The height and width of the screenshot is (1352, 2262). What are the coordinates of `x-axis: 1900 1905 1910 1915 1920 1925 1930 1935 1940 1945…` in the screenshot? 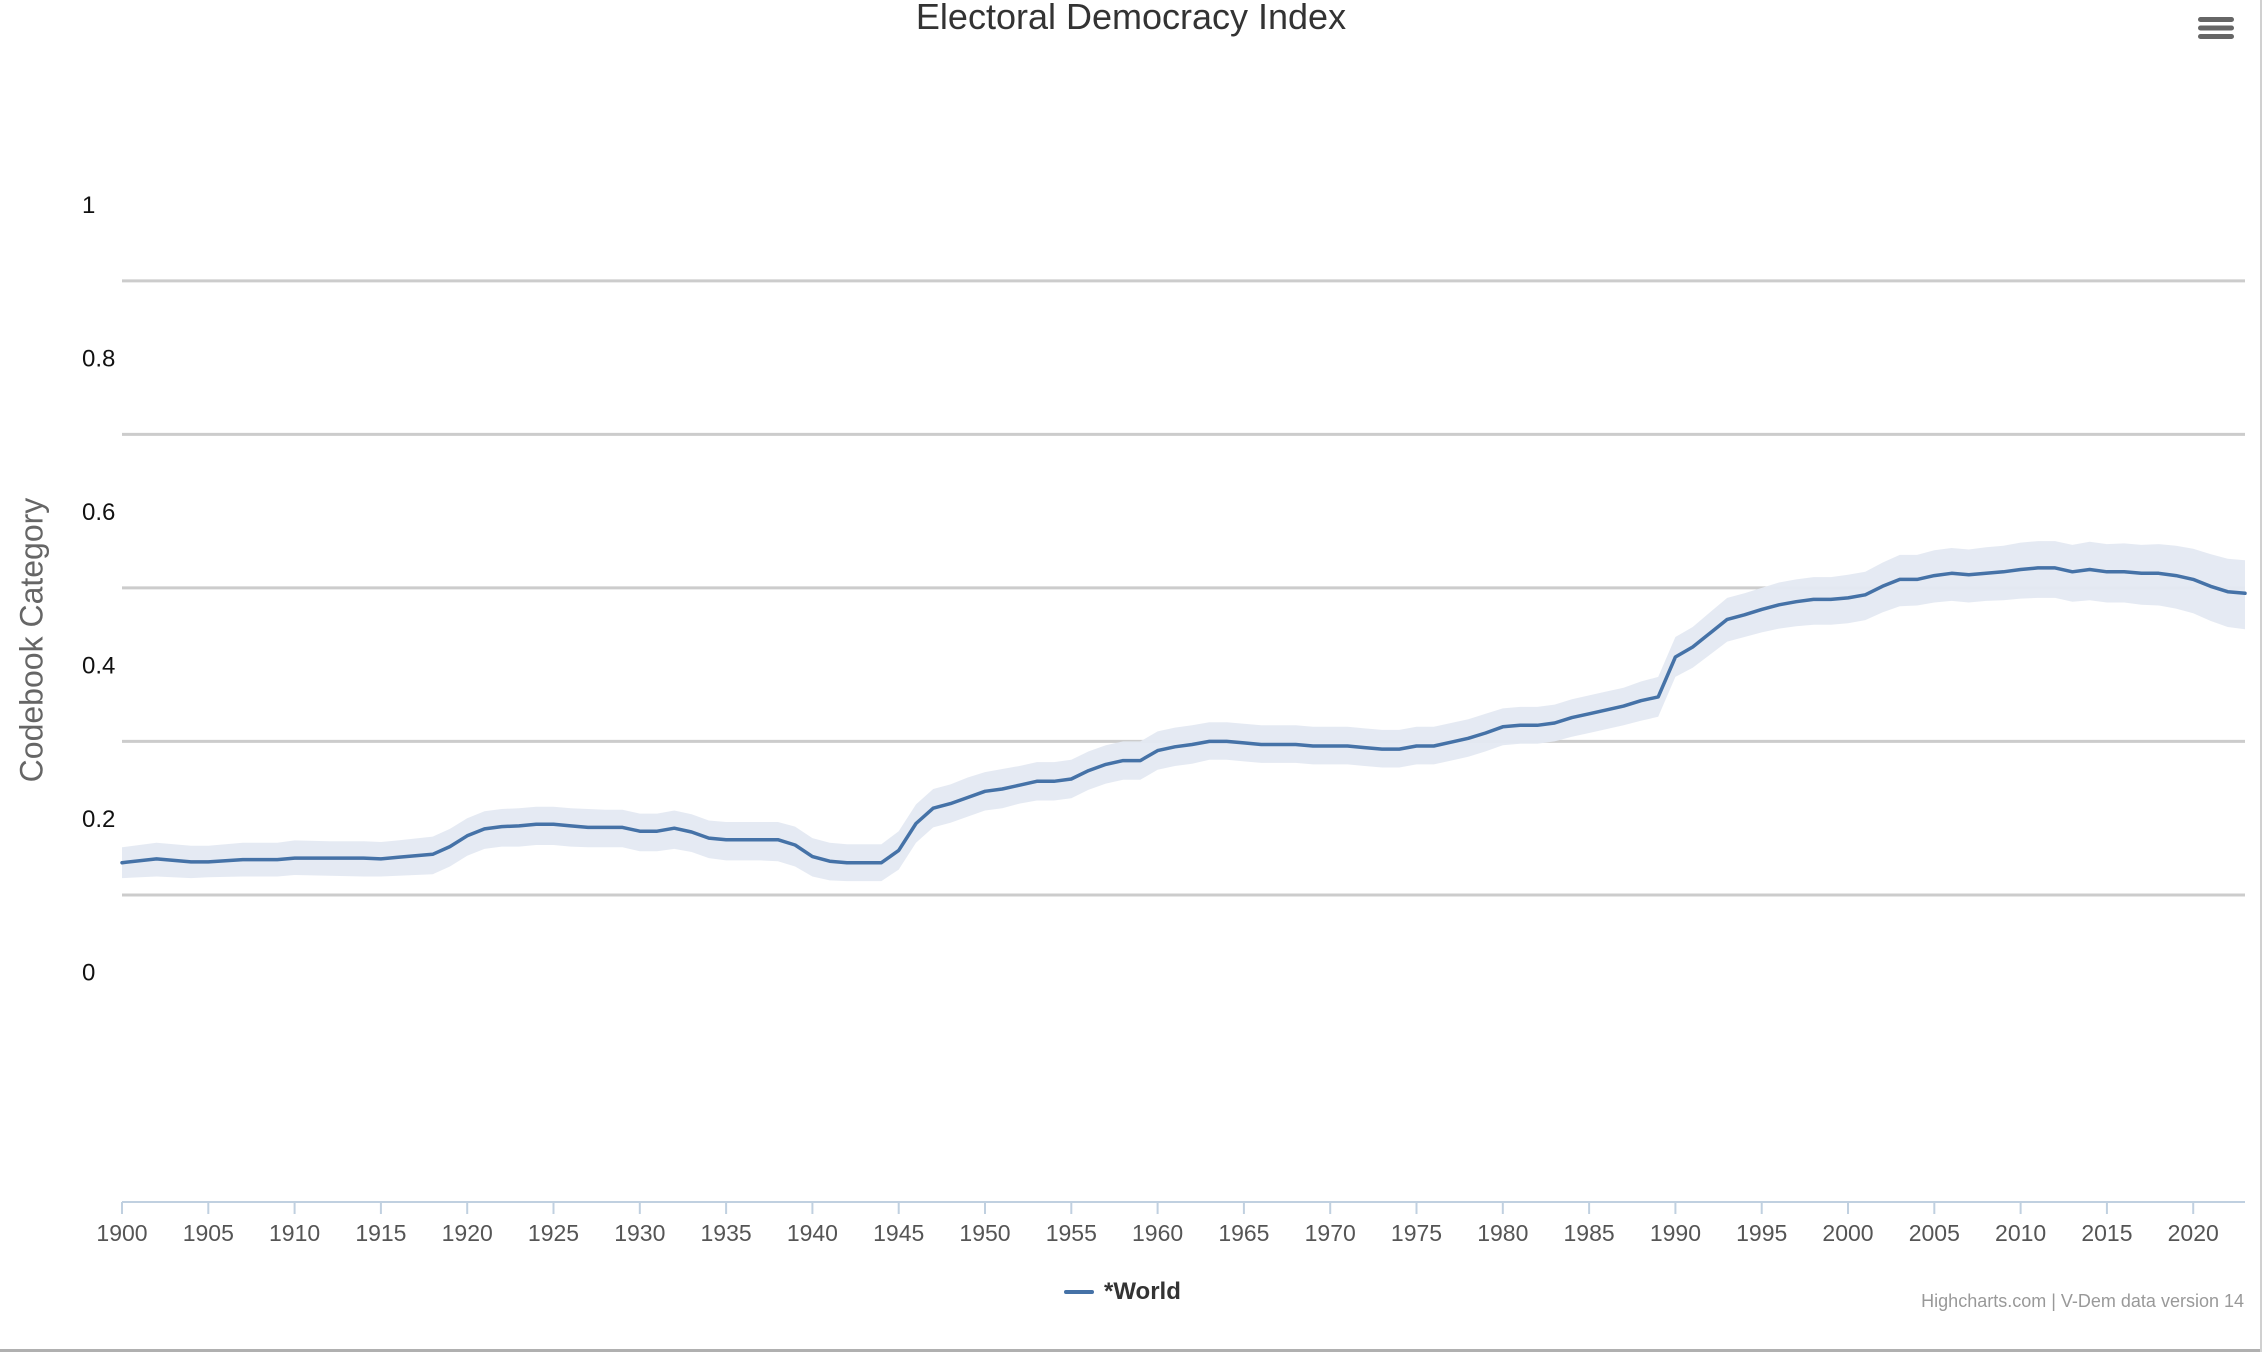 It's located at (1170, 1223).